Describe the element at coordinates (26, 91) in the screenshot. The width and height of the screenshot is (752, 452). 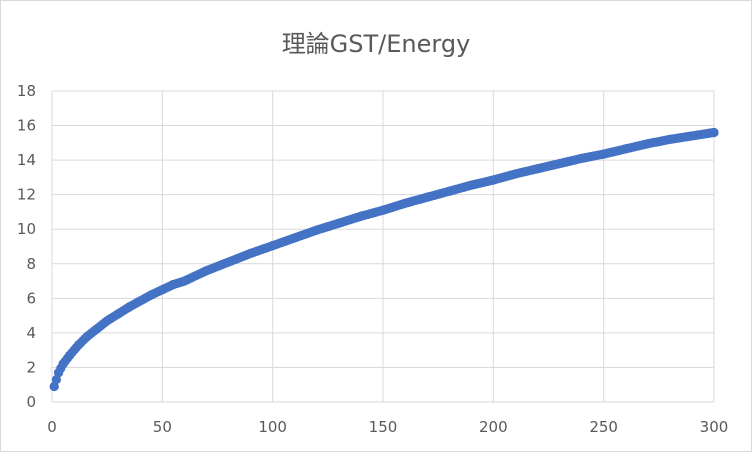
I see `y-tick-label: 18` at that location.